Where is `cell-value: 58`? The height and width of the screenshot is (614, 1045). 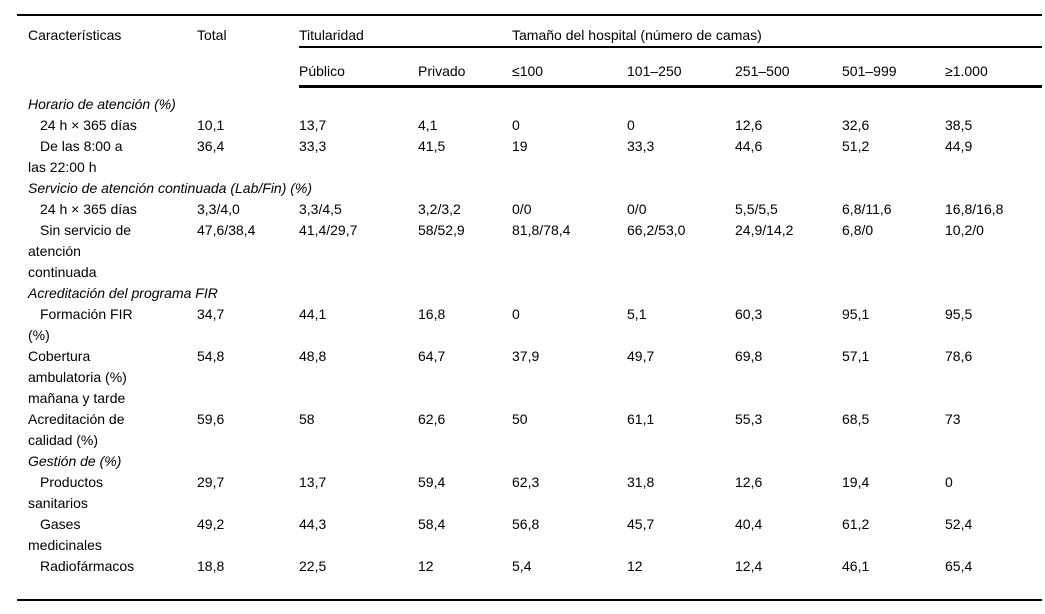 cell-value: 58 is located at coordinates (307, 419).